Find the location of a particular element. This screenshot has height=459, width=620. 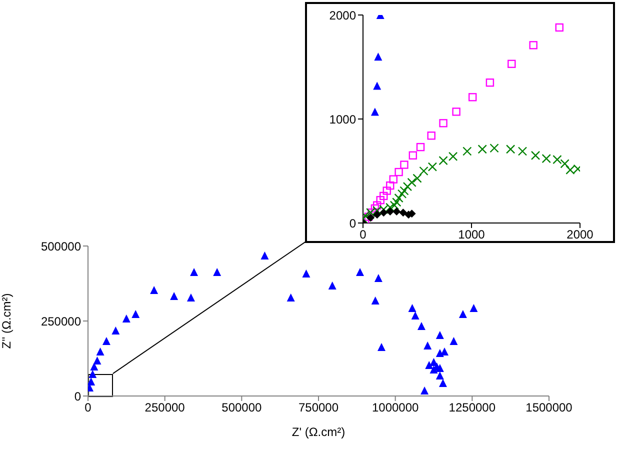

x-tick-label: 1250000 is located at coordinates (472, 407).